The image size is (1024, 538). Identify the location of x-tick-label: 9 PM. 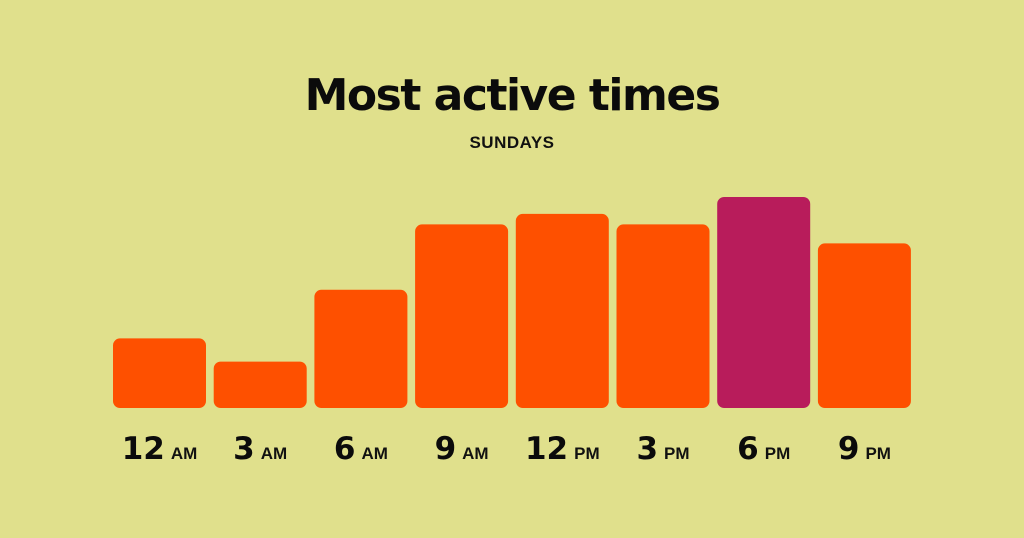
(864, 449).